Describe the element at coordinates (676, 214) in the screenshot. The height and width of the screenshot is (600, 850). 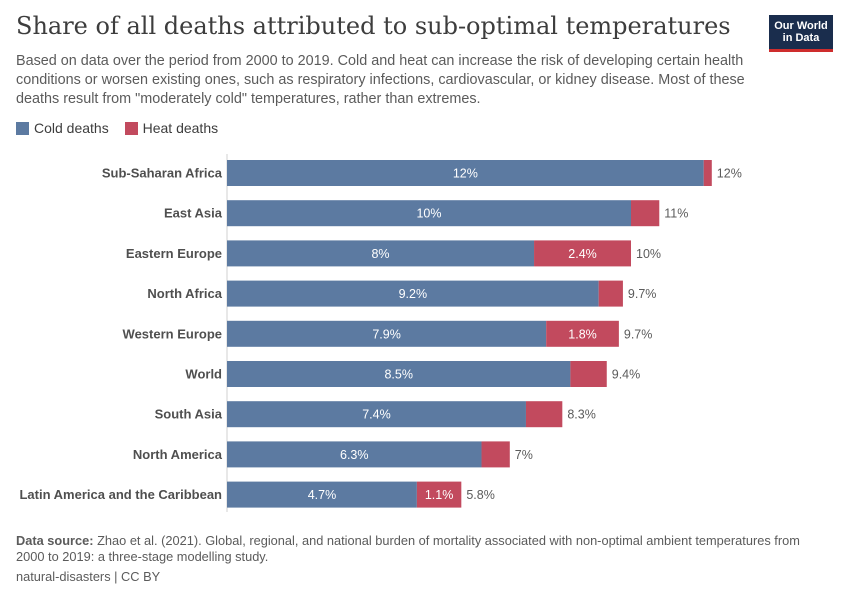
I see `total-label: 11%` at that location.